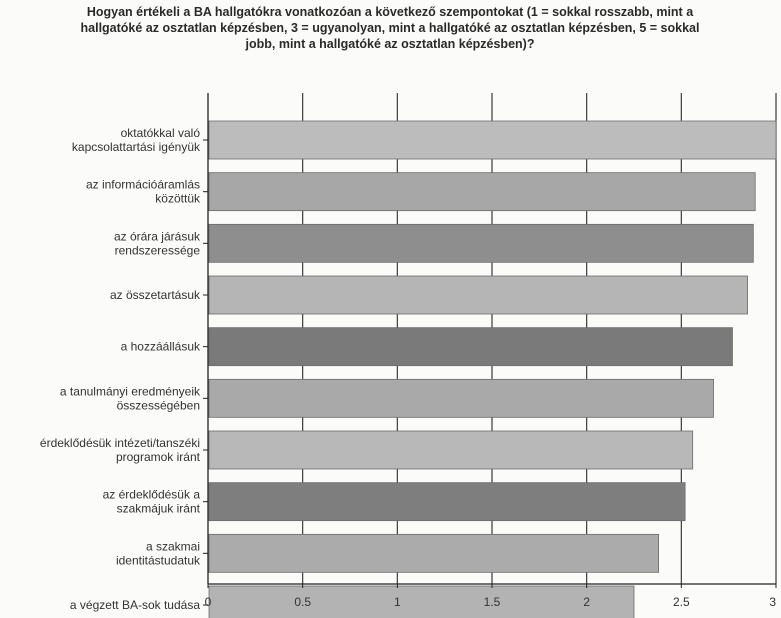  I want to click on category-label-line: a végzett BA-sok tudása, so click(135, 605).